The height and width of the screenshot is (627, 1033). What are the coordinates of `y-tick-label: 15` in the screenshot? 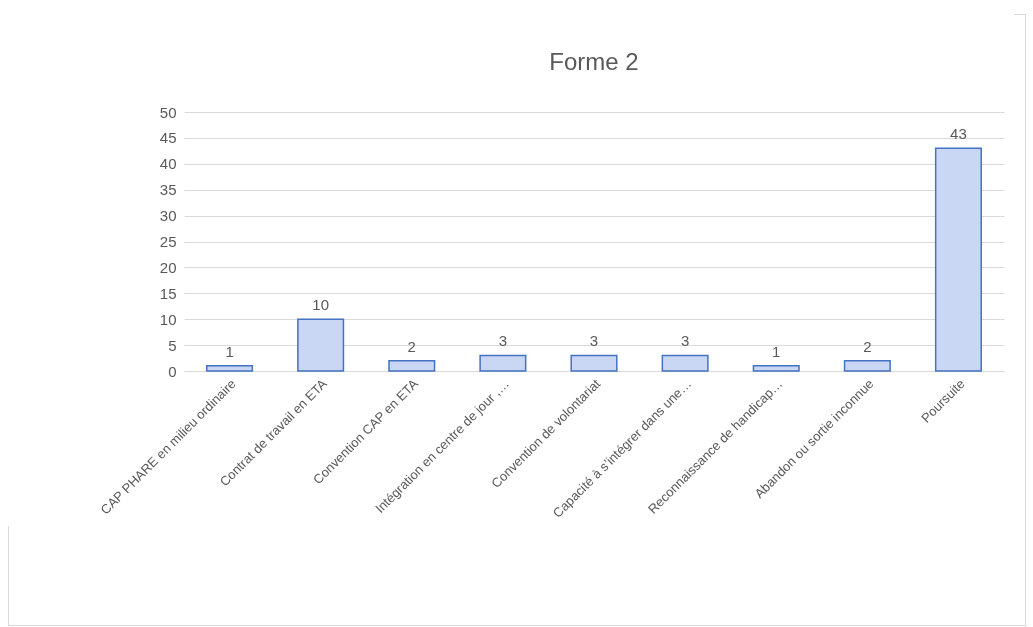 It's located at (168, 293).